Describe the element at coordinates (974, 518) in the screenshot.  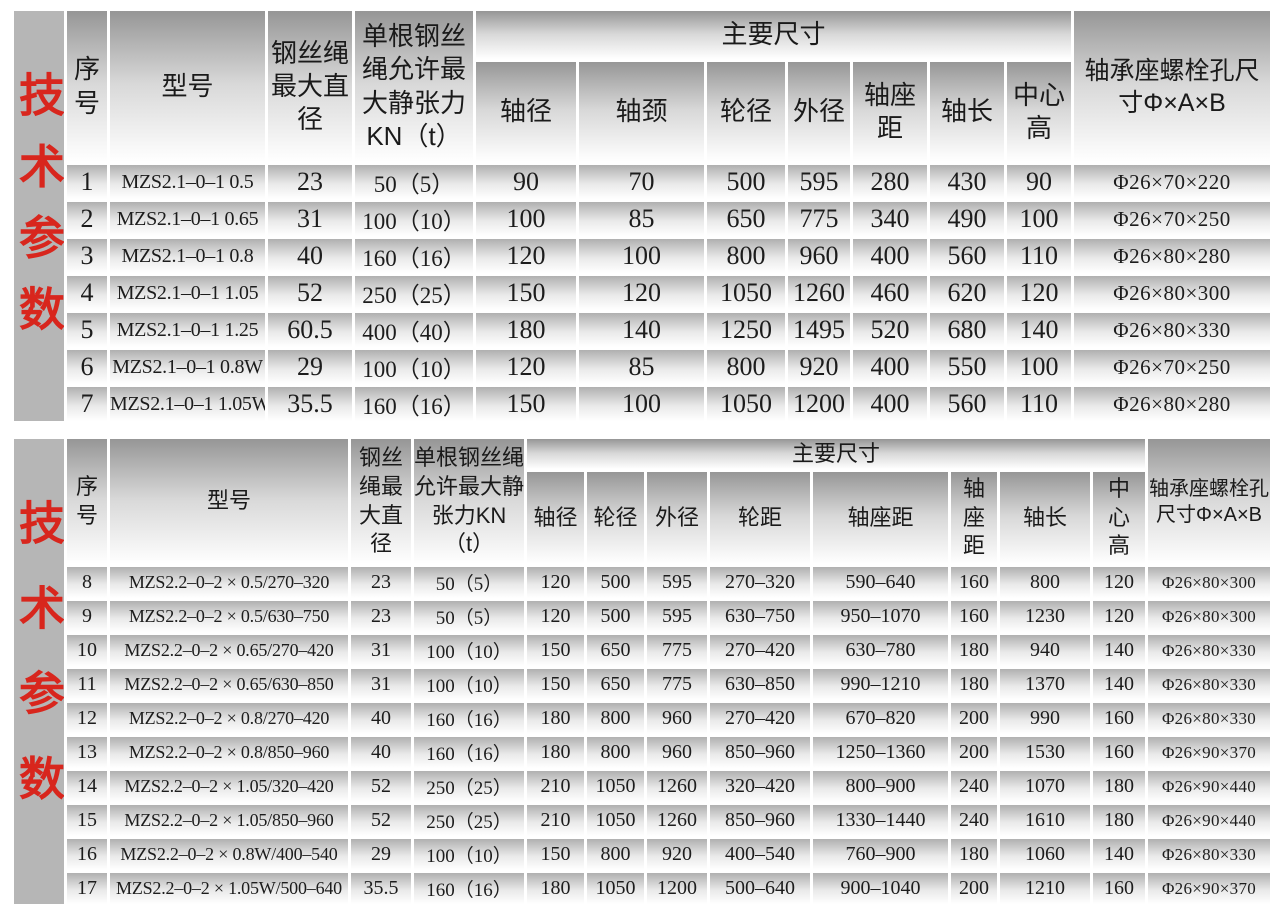
I see `col-header-bearing-seat-distance-narrow: 轴座距` at that location.